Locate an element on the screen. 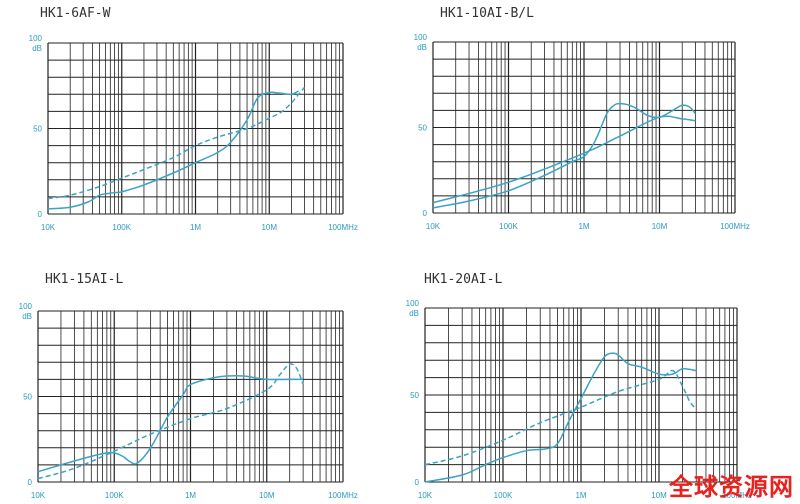 The width and height of the screenshot is (800, 504). chart-1-series-1-line is located at coordinates (564, 159).